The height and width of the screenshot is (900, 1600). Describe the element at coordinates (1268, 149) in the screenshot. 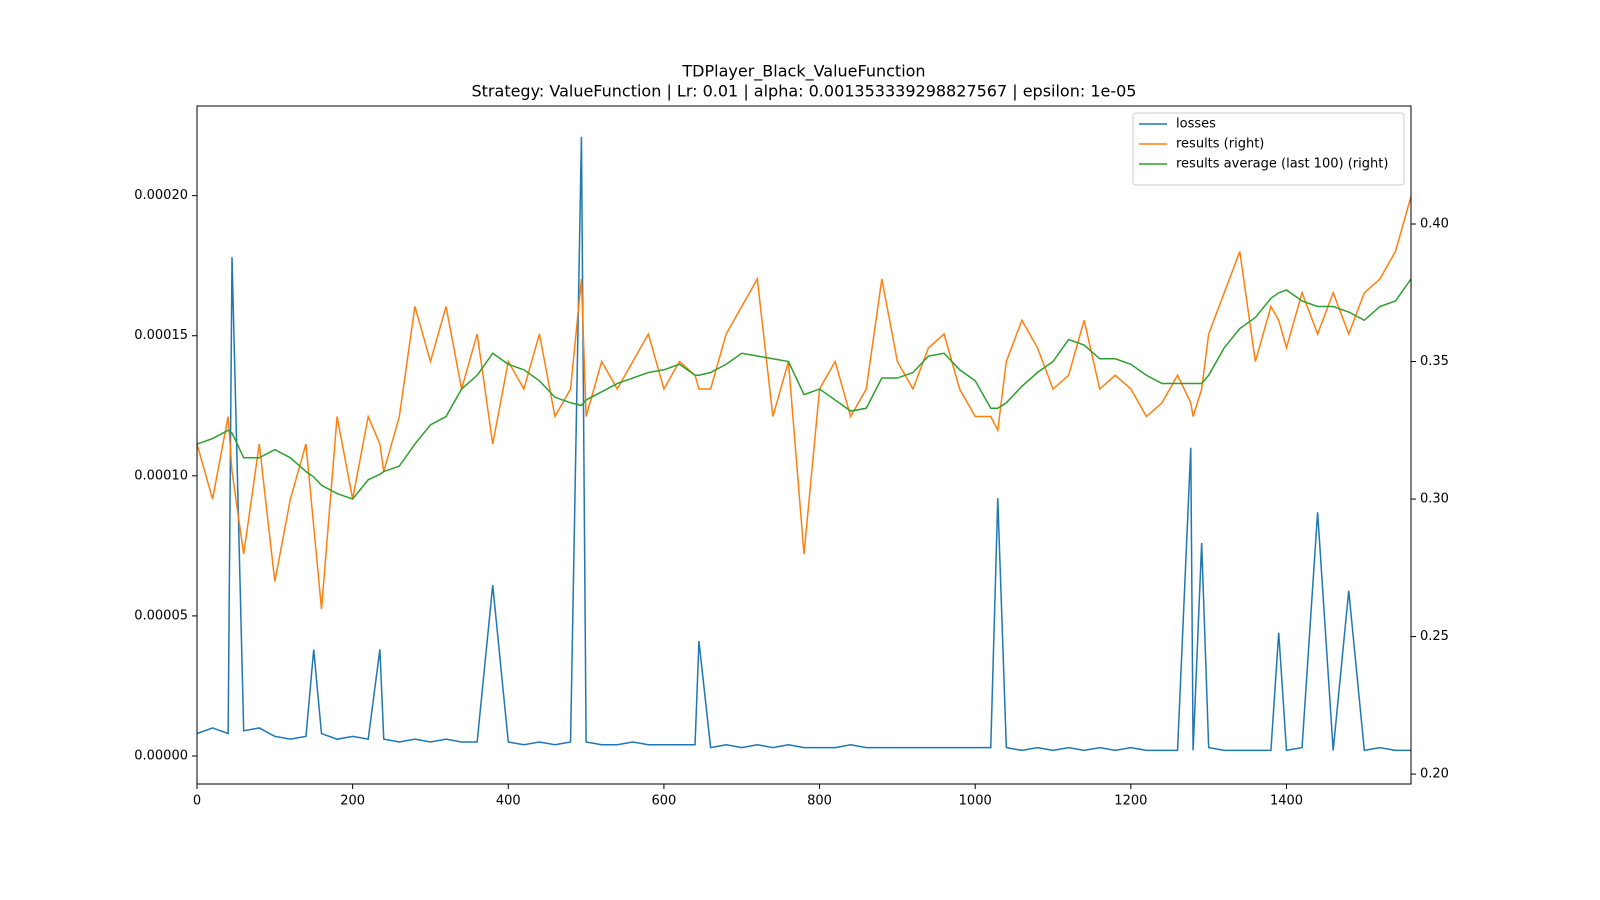

I see `legend-box` at that location.